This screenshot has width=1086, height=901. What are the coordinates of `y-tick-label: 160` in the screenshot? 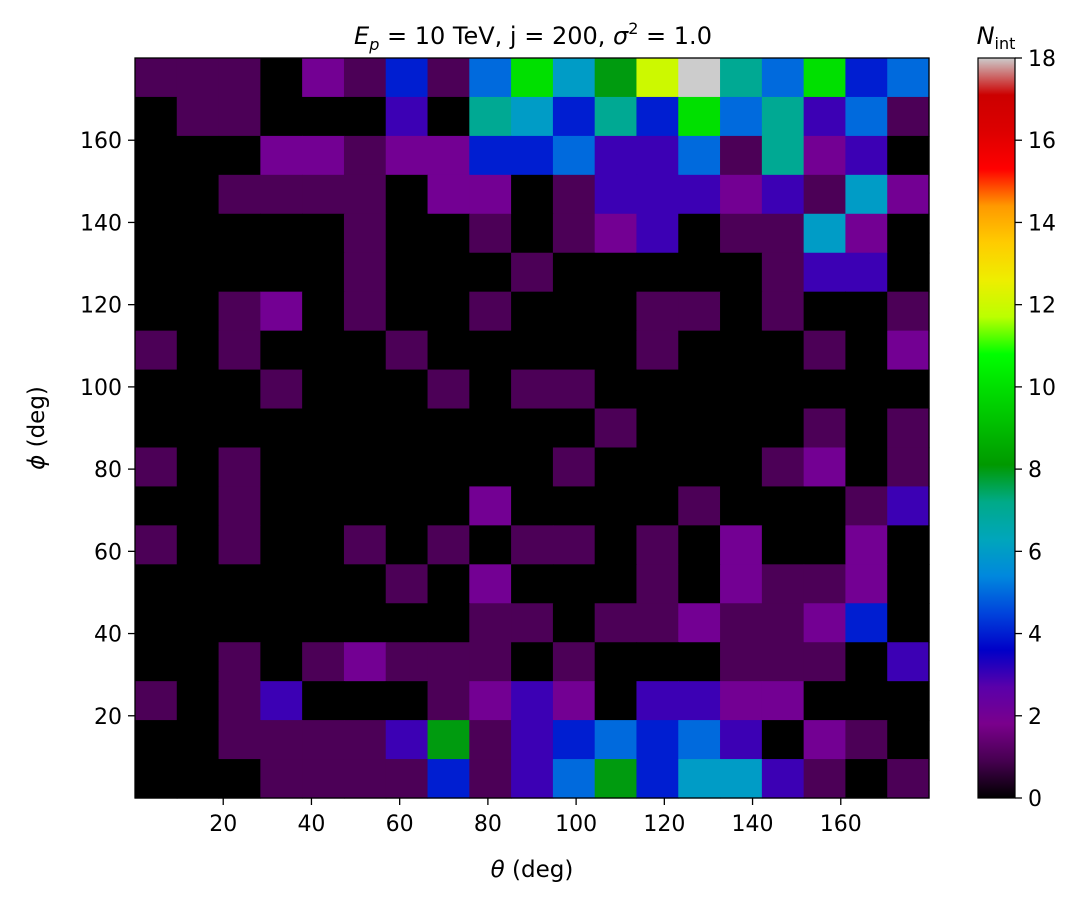 It's located at (101, 141).